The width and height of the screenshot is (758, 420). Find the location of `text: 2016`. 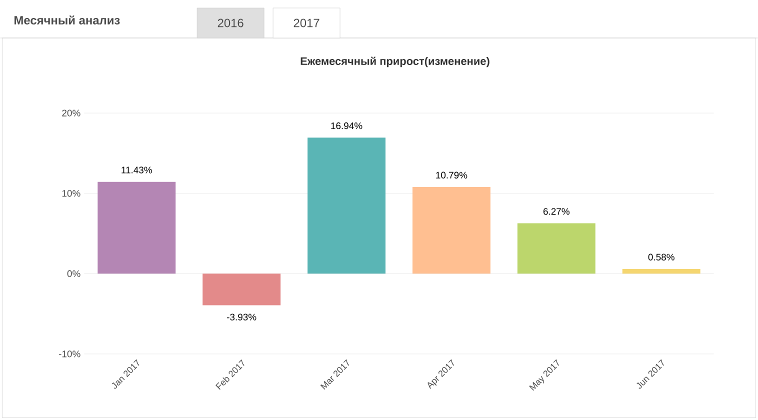

text: 2016 is located at coordinates (231, 23).